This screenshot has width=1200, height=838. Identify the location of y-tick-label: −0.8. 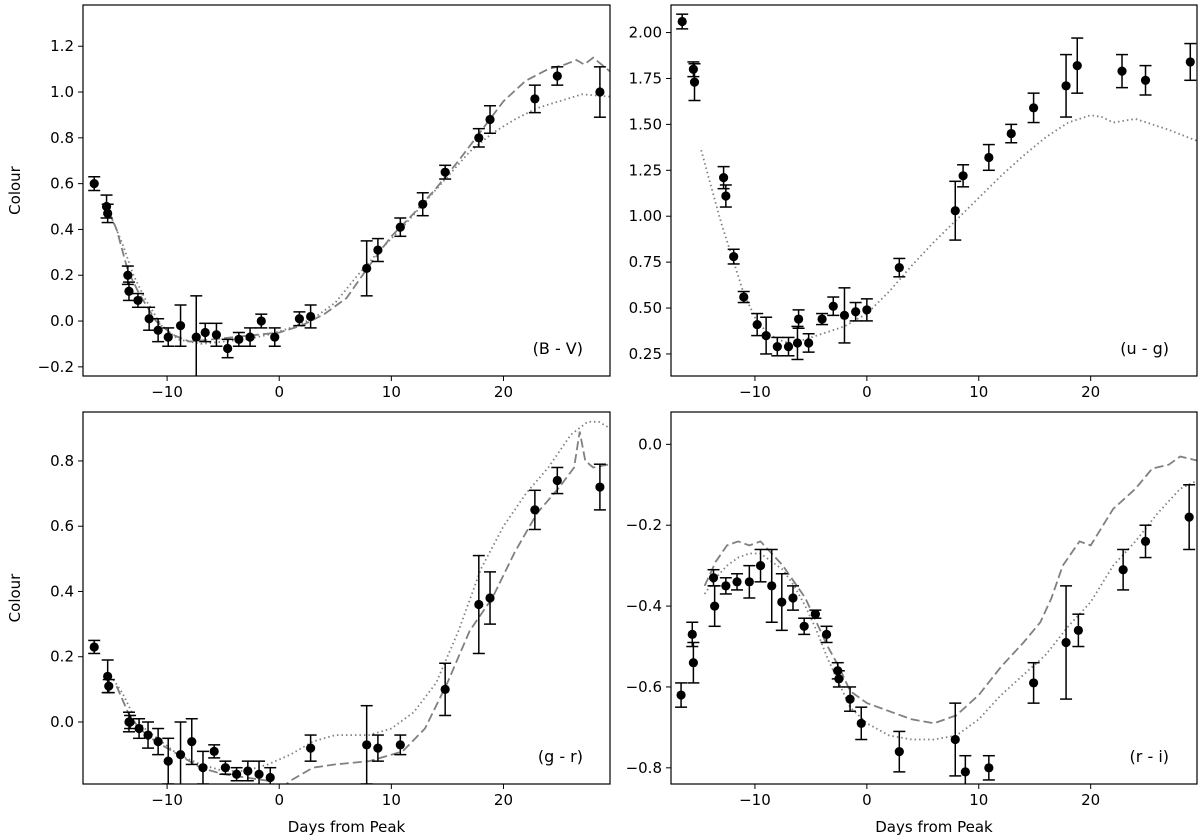
(644, 768).